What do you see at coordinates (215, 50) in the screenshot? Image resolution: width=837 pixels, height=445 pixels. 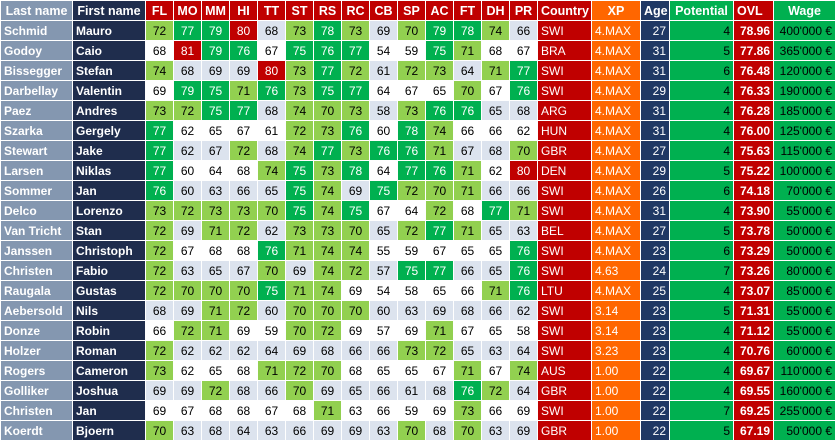 I see `stat-cell: 79` at bounding box center [215, 50].